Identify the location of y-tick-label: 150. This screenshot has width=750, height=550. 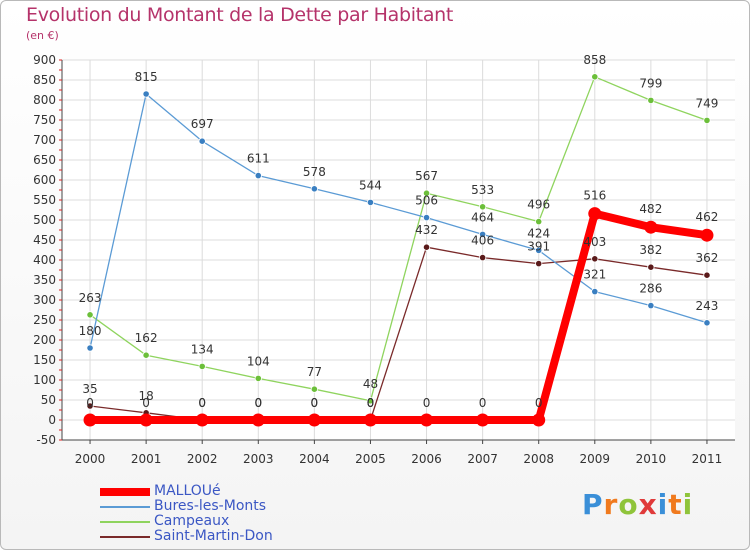
(44, 360).